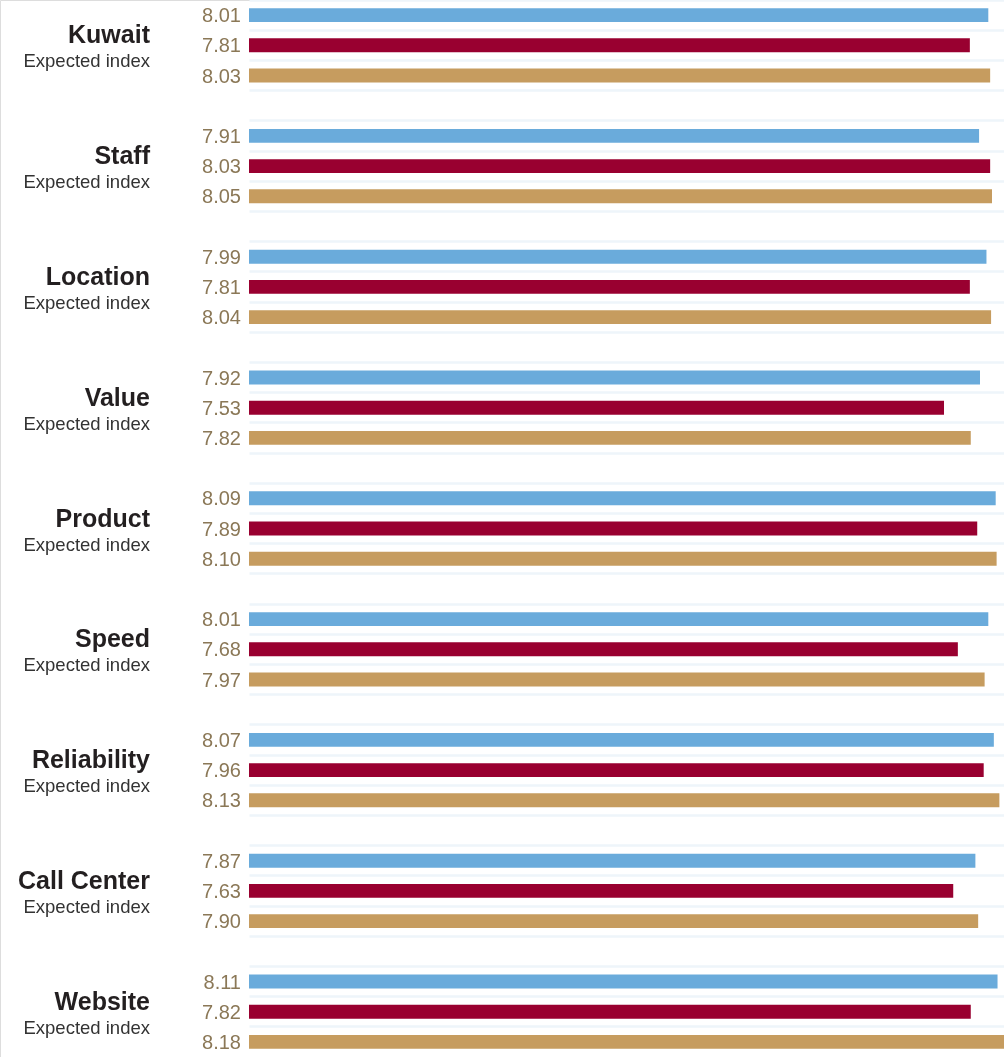 The height and width of the screenshot is (1057, 1004). What do you see at coordinates (221, 317) in the screenshot?
I see `data-label: 8.04` at bounding box center [221, 317].